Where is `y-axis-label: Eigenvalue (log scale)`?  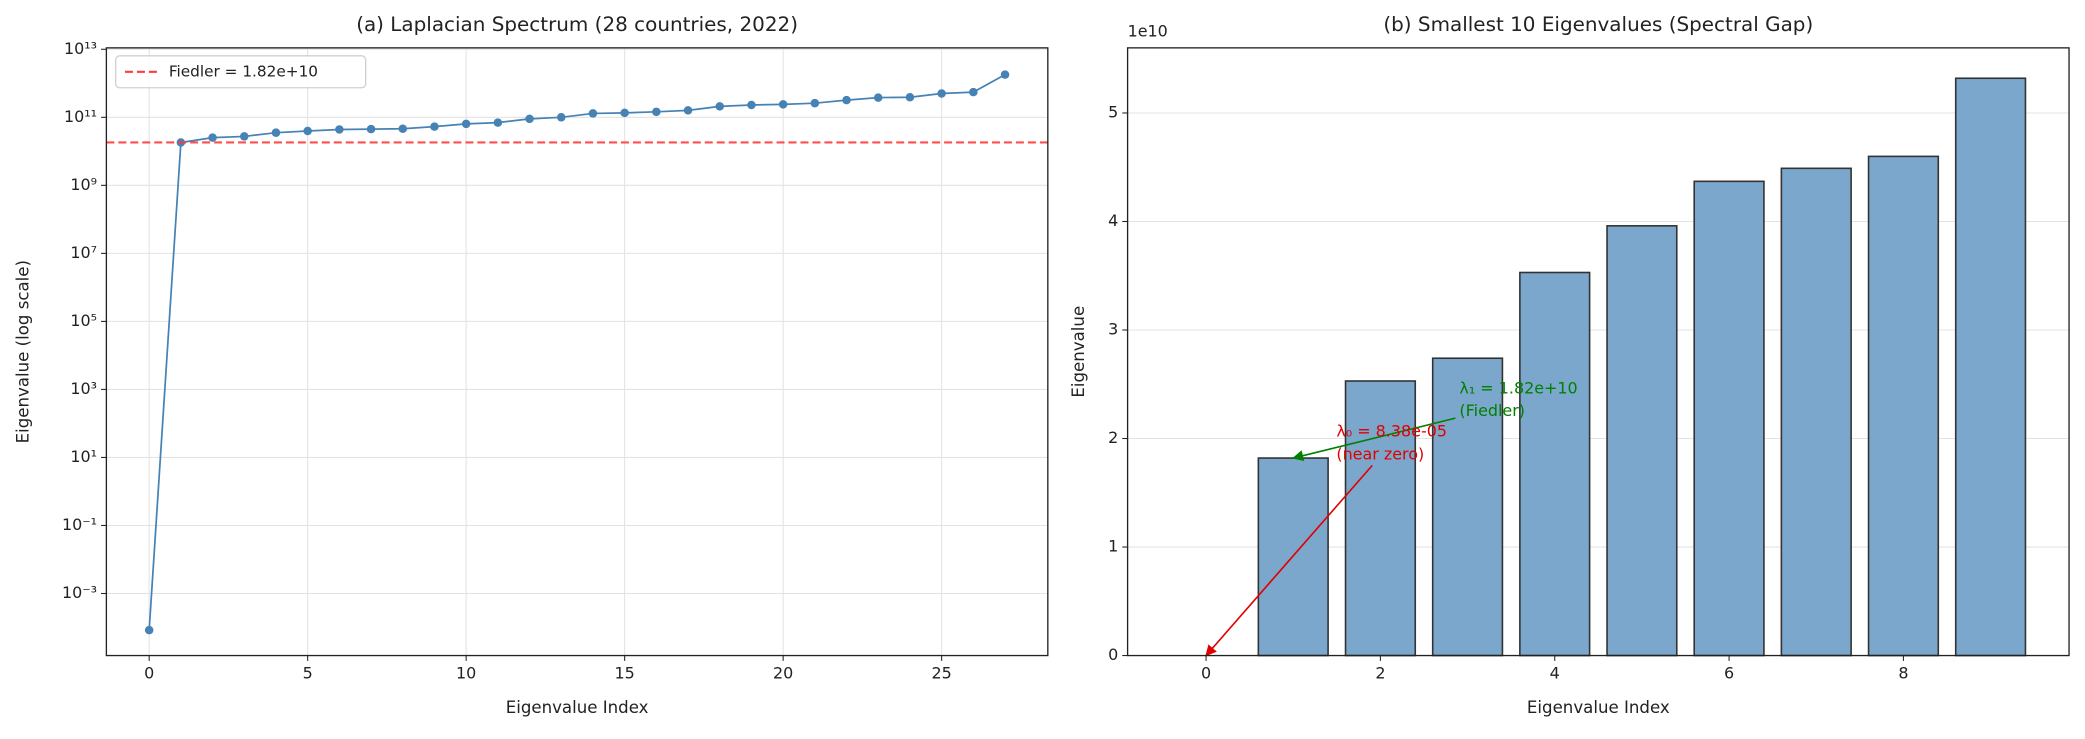 y-axis-label: Eigenvalue (log scale) is located at coordinates (22, 351).